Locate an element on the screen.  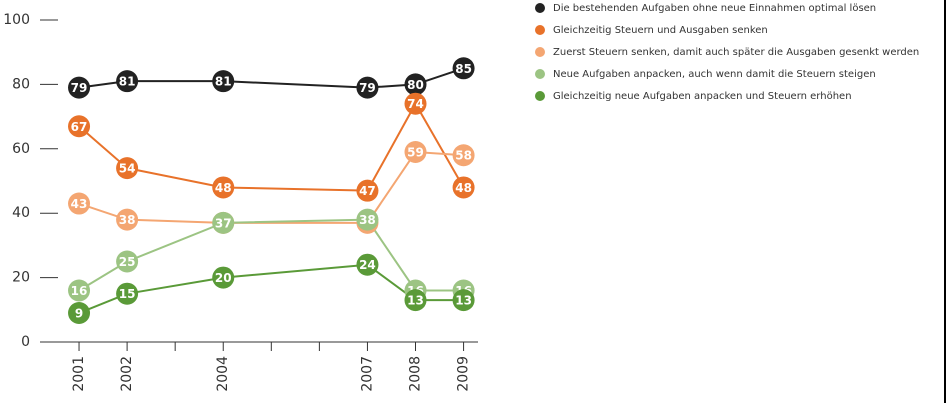
data-label: 20 is located at coordinates (223, 278).